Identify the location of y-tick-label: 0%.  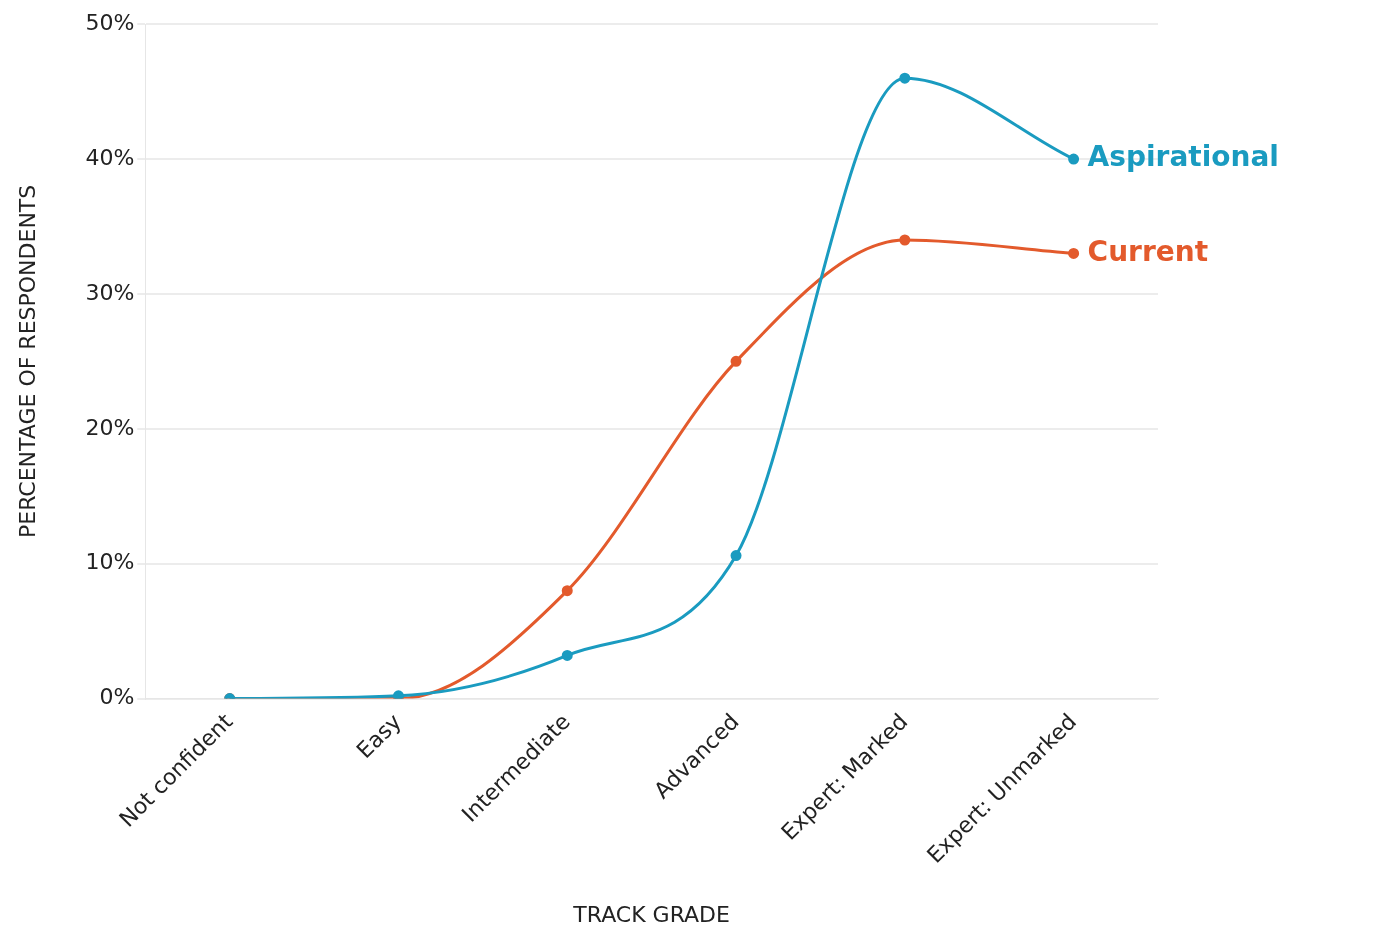
(117, 697).